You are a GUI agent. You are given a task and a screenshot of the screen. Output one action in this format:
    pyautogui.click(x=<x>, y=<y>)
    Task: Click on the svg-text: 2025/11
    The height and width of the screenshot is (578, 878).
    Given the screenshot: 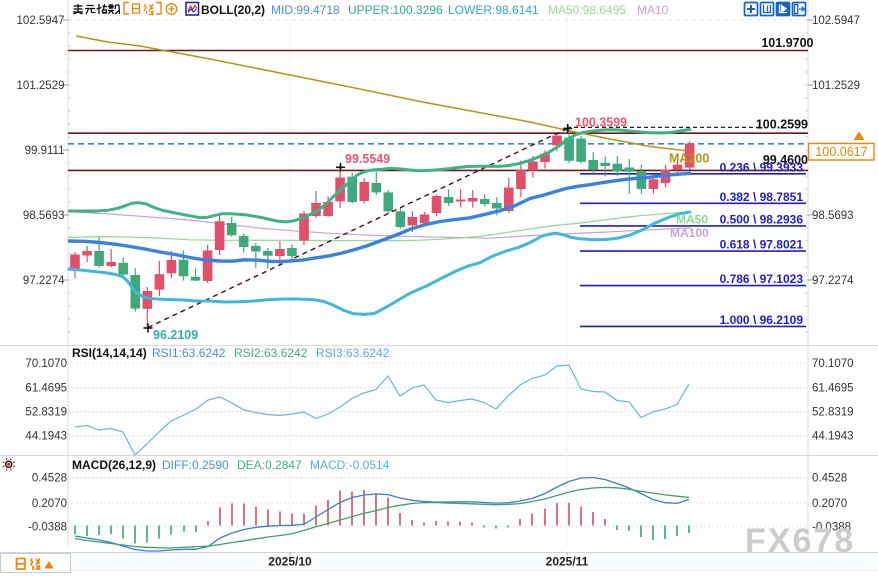 What is the action you would take?
    pyautogui.click(x=567, y=562)
    